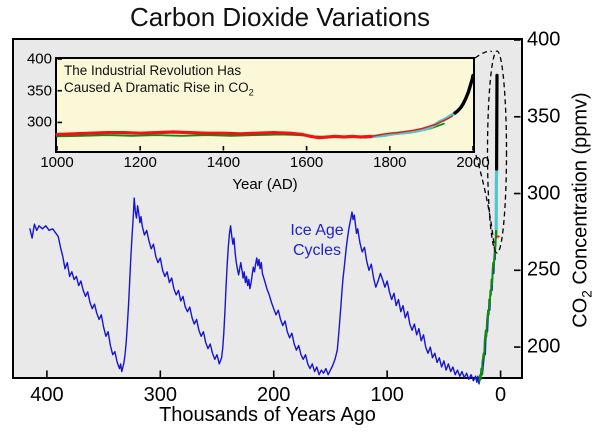 This screenshot has height=436, width=600. I want to click on inset-xtick-label: 1800, so click(390, 162).